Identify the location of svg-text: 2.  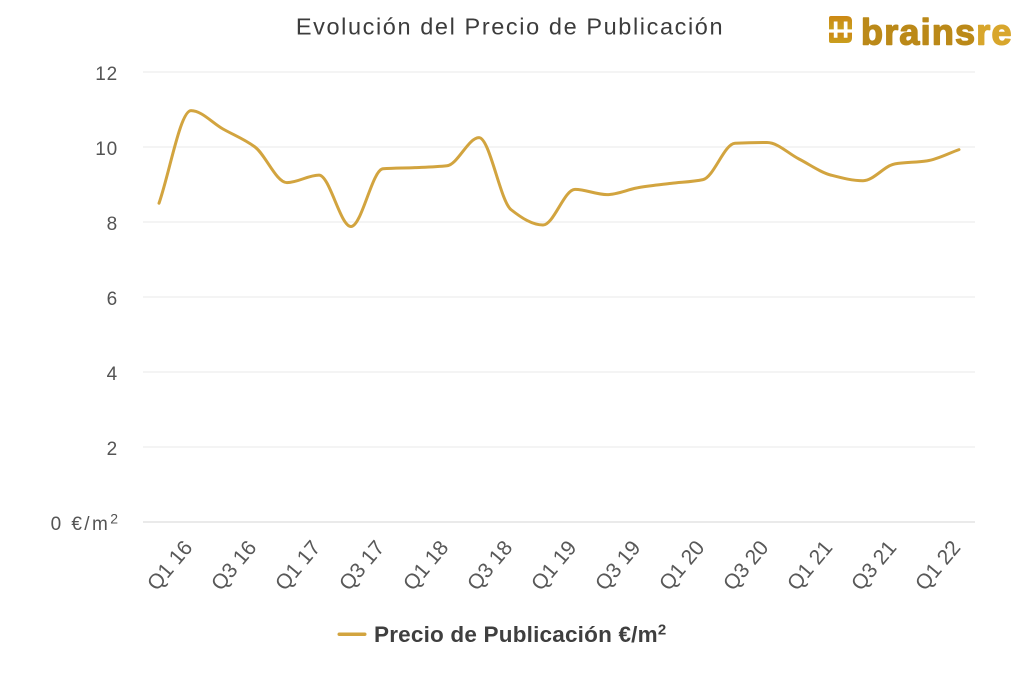
(112, 449).